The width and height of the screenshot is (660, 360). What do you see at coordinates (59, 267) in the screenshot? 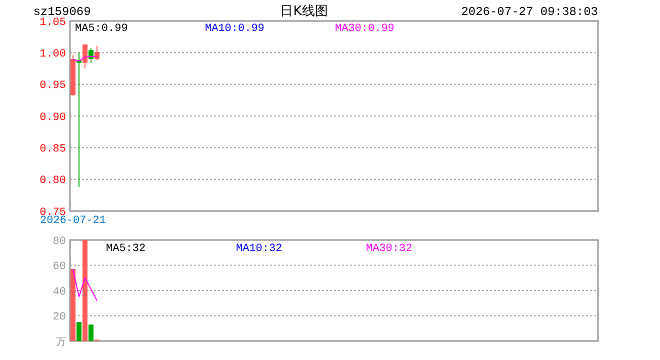
I see `y-tick-label: 60` at bounding box center [59, 267].